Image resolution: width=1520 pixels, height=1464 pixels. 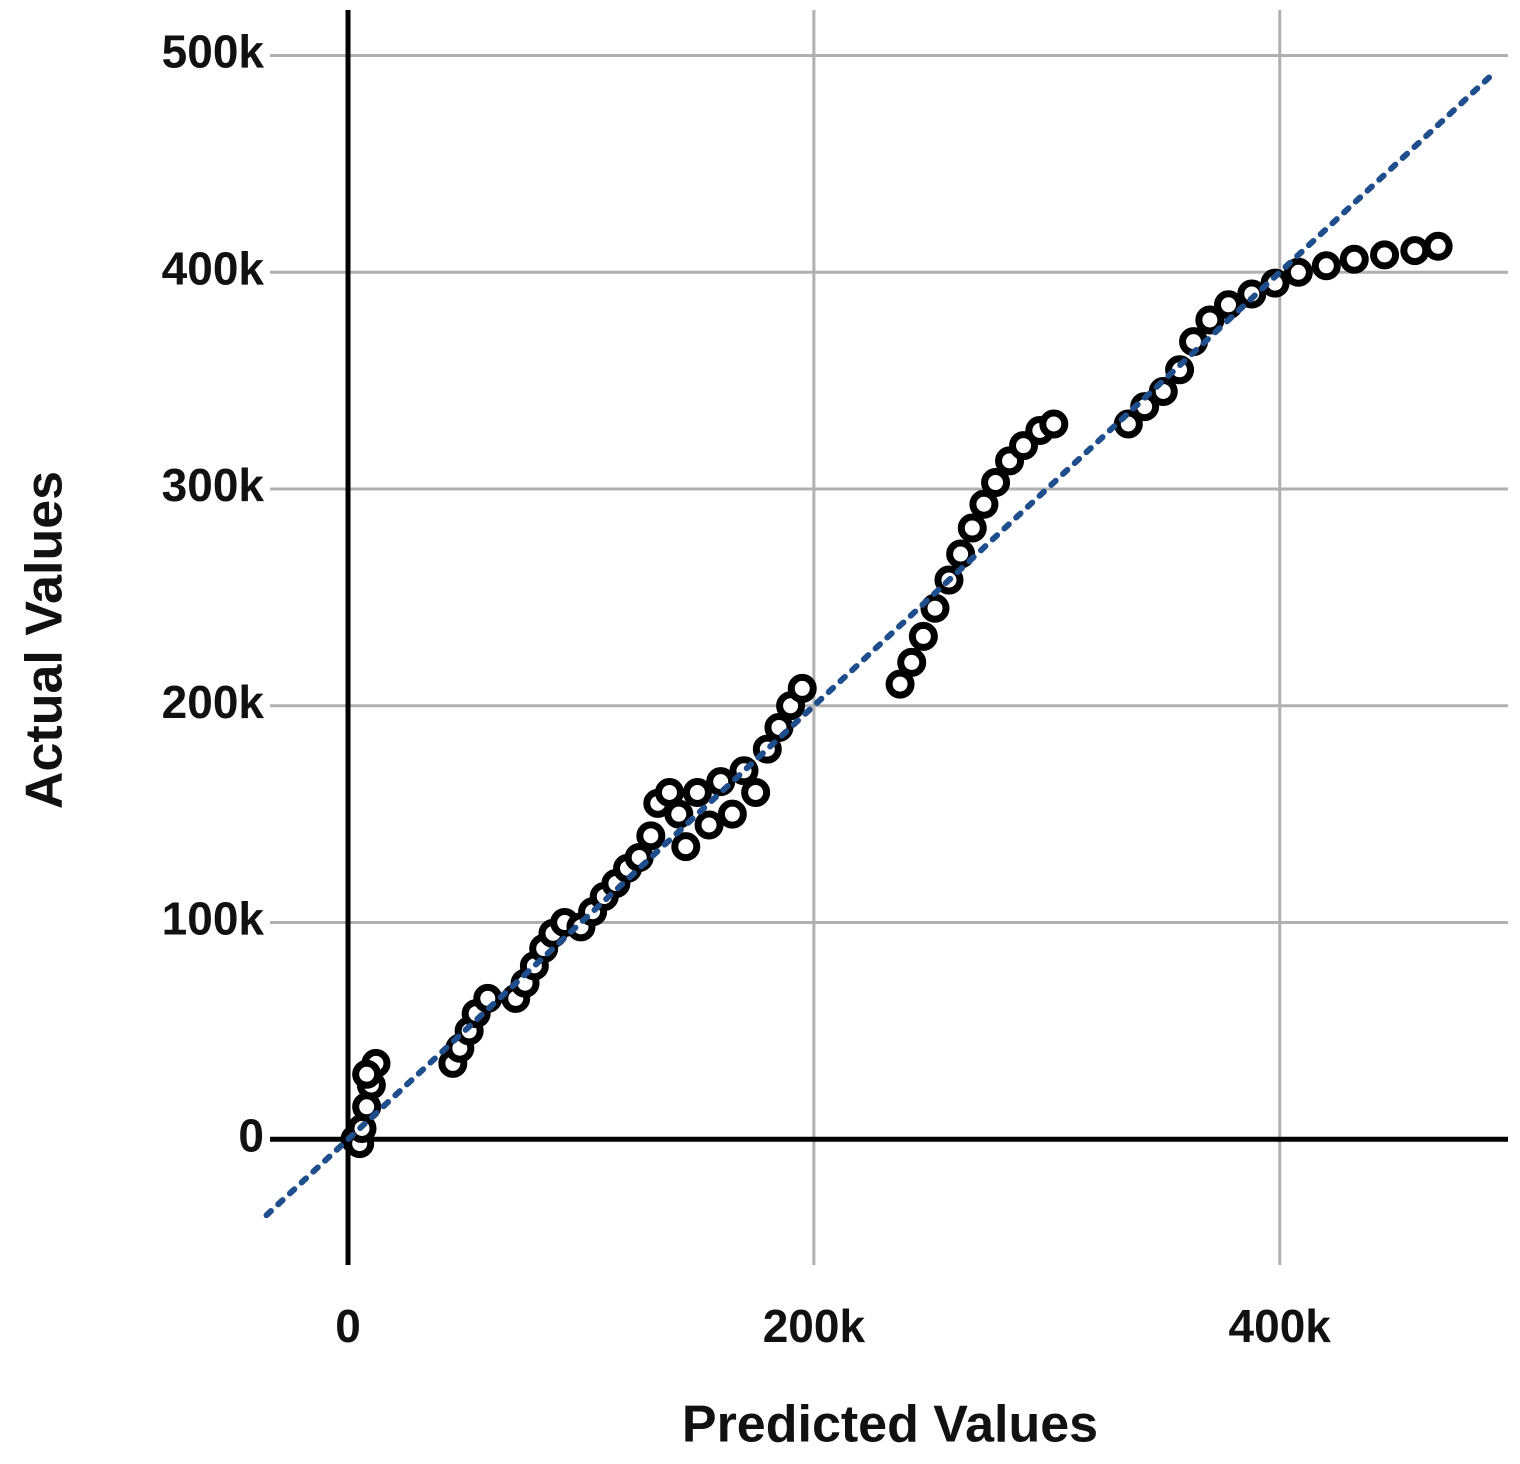 What do you see at coordinates (1280, 1326) in the screenshot?
I see `x-tick-label: 400k` at bounding box center [1280, 1326].